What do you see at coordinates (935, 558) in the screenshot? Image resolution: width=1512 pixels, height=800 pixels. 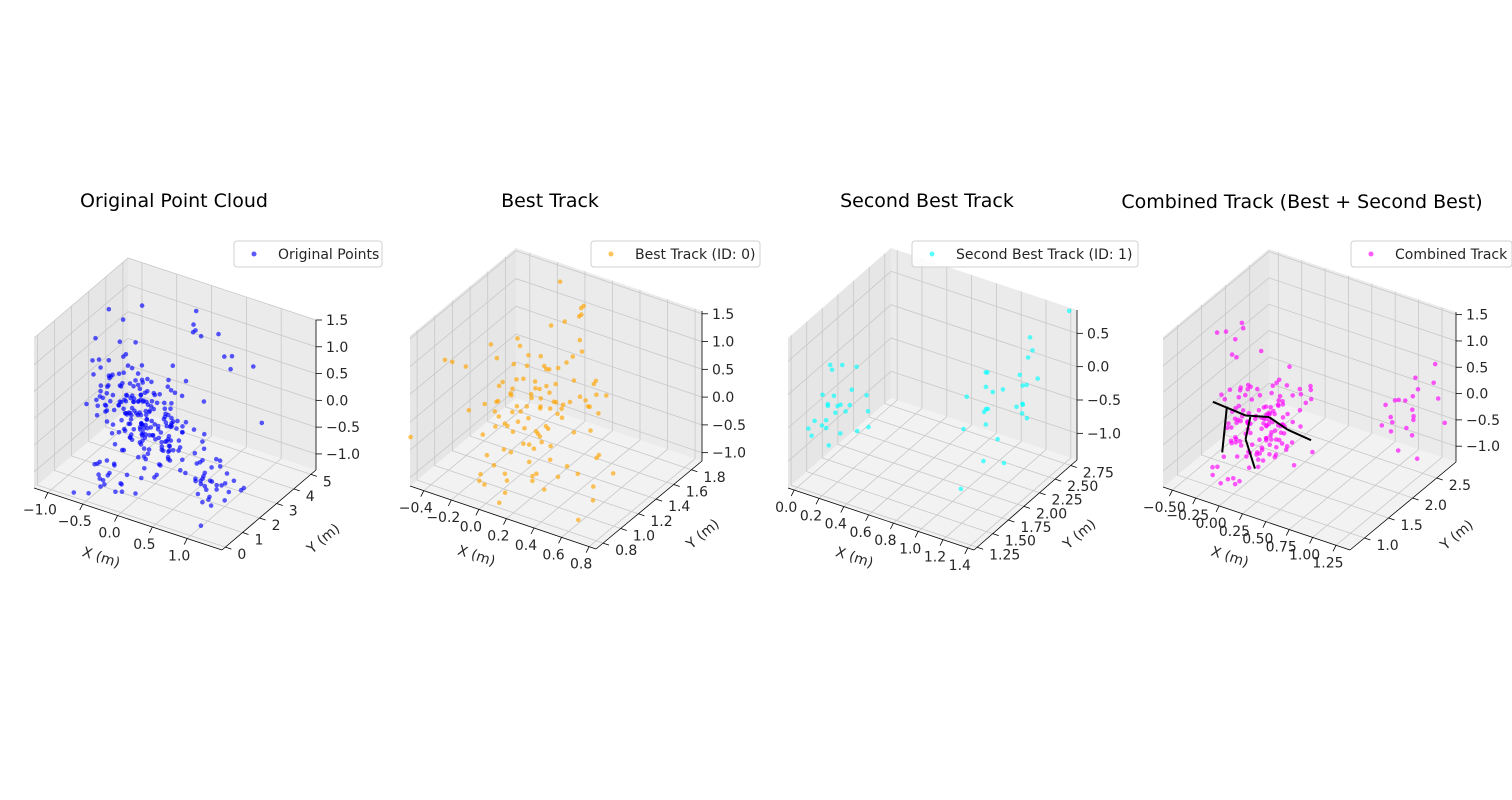 I see `x-tick-label: 1.2` at bounding box center [935, 558].